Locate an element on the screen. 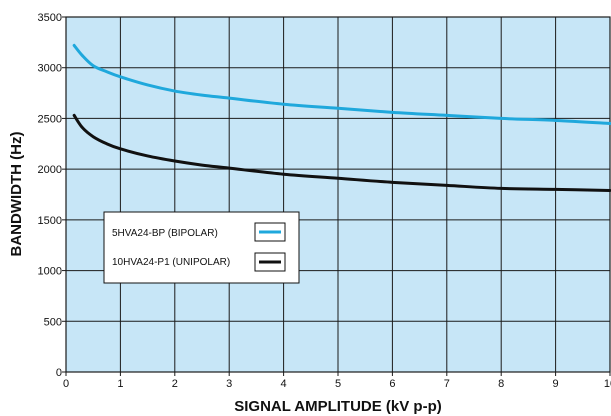 This screenshot has height=416, width=611. x-tick-label: 0 is located at coordinates (66, 384).